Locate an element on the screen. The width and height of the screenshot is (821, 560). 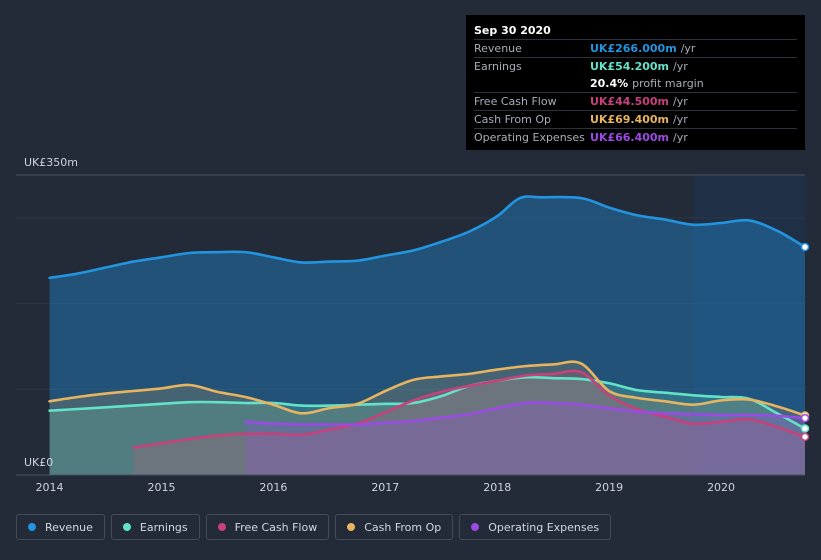
cash-from-op-line is located at coordinates (427, 388).